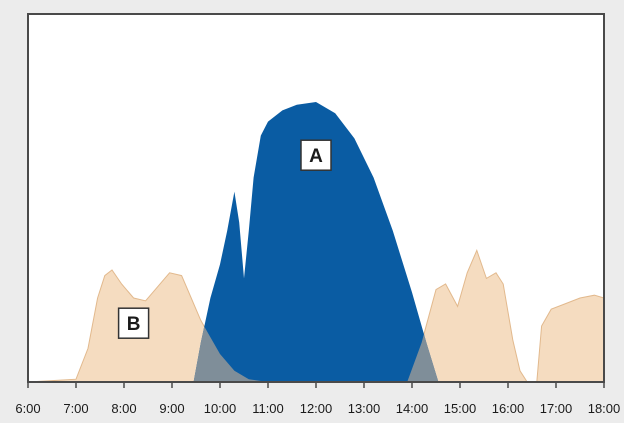 This screenshot has height=423, width=624. What do you see at coordinates (412, 408) in the screenshot?
I see `x-tick-label: 14:00` at bounding box center [412, 408].